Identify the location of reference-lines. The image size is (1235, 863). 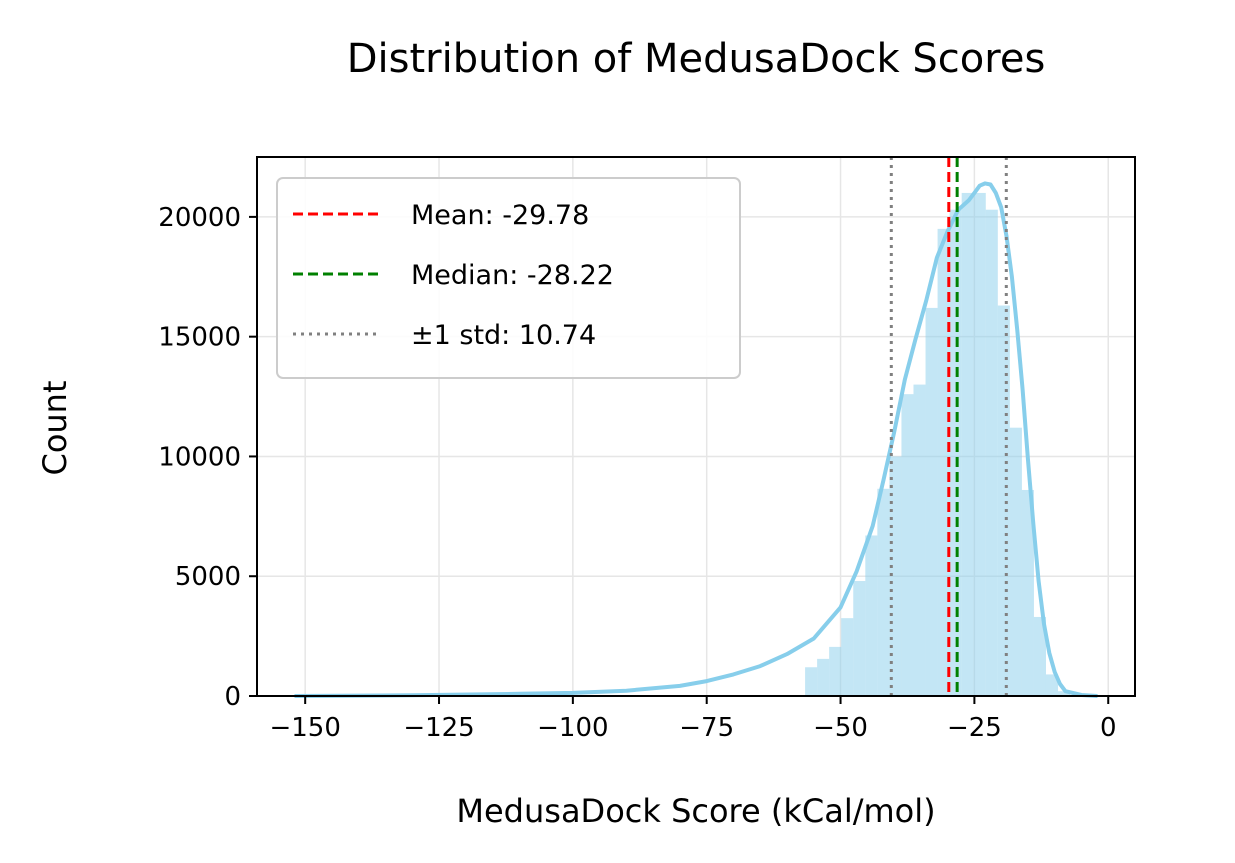
(948, 426).